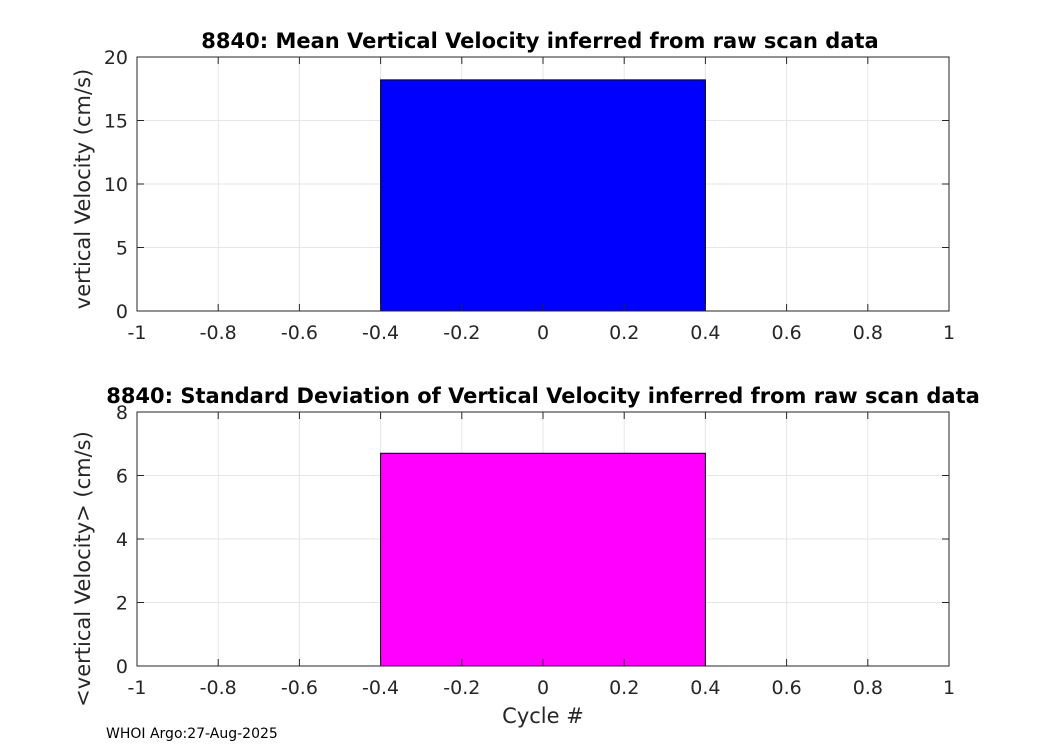 The image size is (1050, 750). Describe the element at coordinates (122, 413) in the screenshot. I see `chart-2-y-tick-label: 8` at that location.